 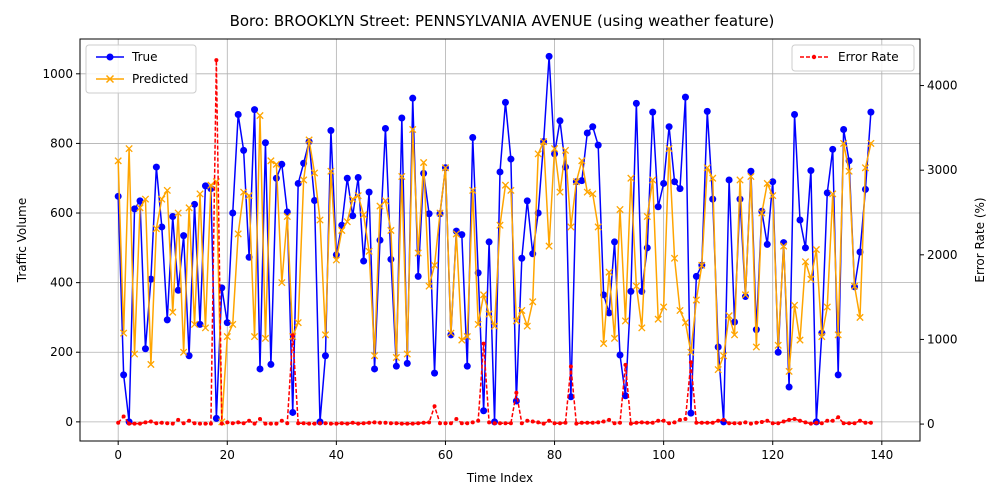 I want to click on right-y-tick-label: 2000, so click(x=942, y=255).